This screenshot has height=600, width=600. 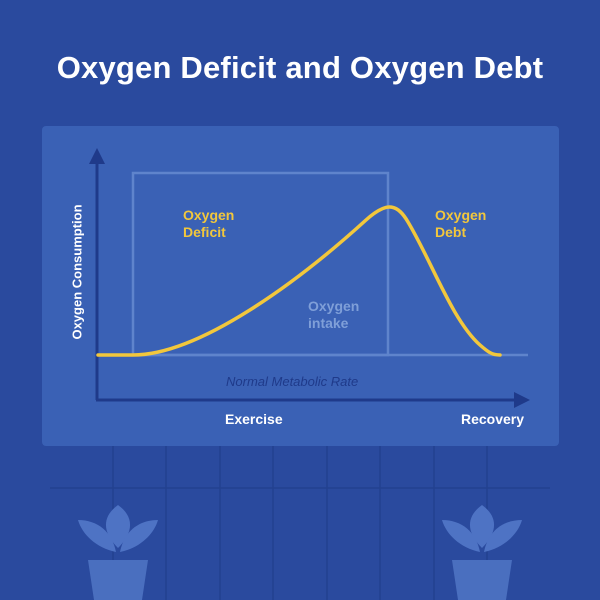 What do you see at coordinates (118, 552) in the screenshot?
I see `plant-left-icon` at bounding box center [118, 552].